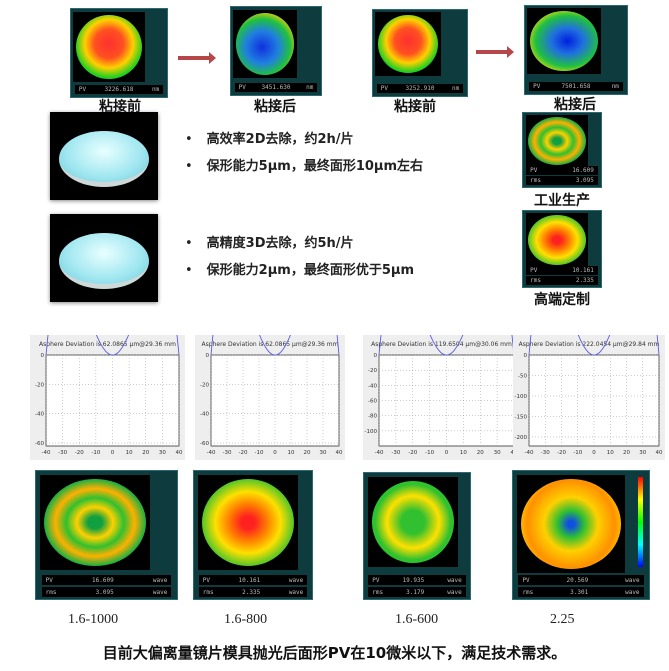  What do you see at coordinates (562, 249) in the screenshot?
I see `surface-map-custom: PV 10.161 rms 2.335` at bounding box center [562, 249].